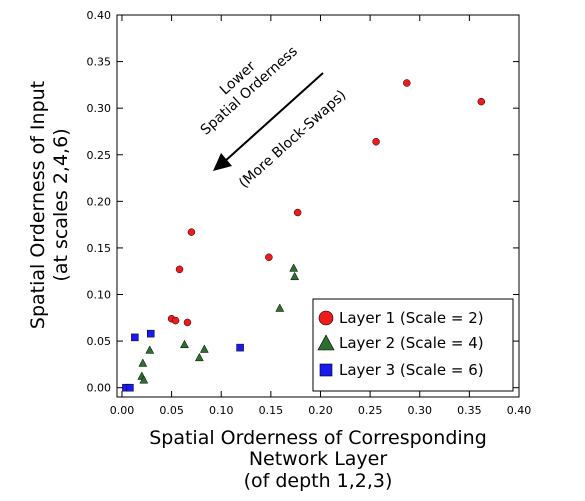 The width and height of the screenshot is (585, 501). Describe the element at coordinates (61, 204) in the screenshot. I see `y-axis-subtitle: (at scales 2,4,6)` at that location.